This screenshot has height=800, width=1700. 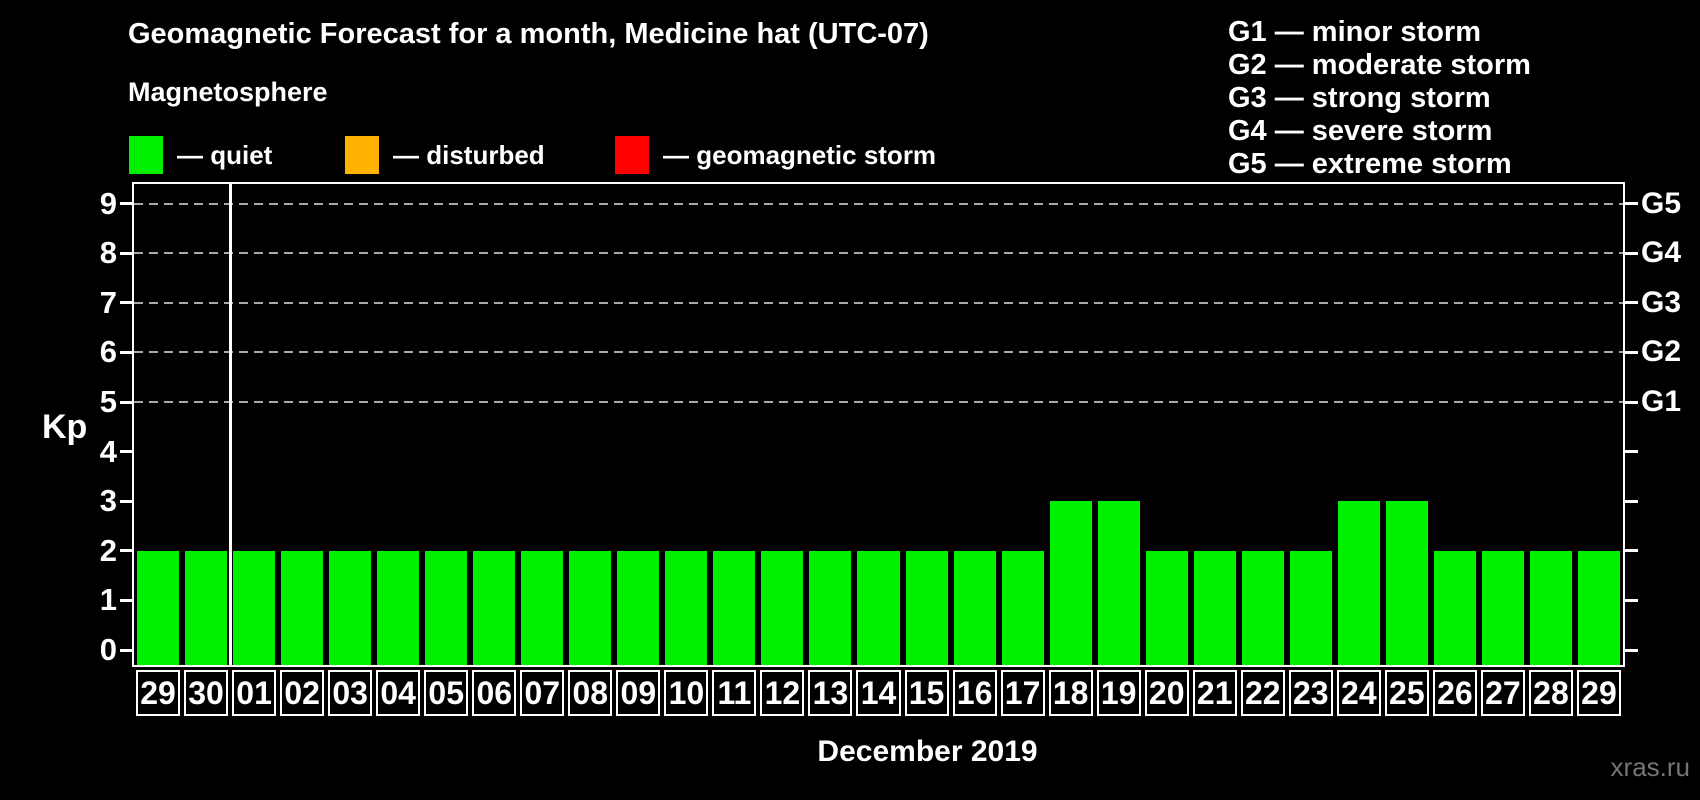 What do you see at coordinates (926, 693) in the screenshot?
I see `day-box-15: 15` at bounding box center [926, 693].